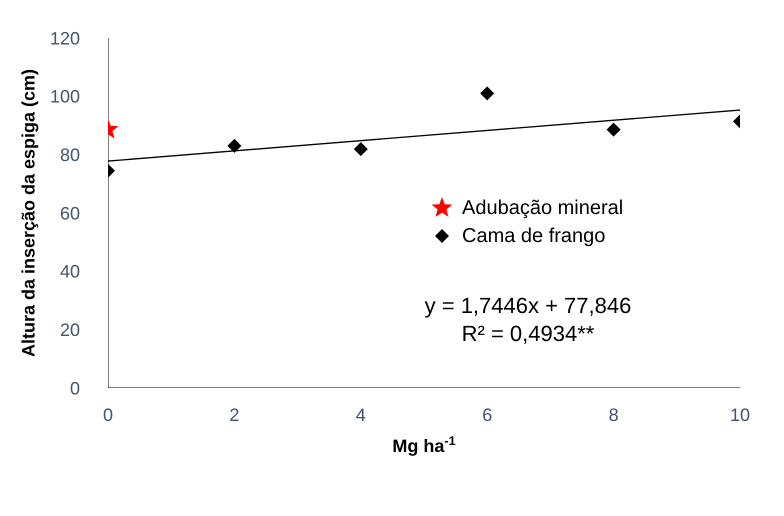 This screenshot has height=516, width=784. Describe the element at coordinates (70, 330) in the screenshot. I see `y-tick-label: 20` at that location.